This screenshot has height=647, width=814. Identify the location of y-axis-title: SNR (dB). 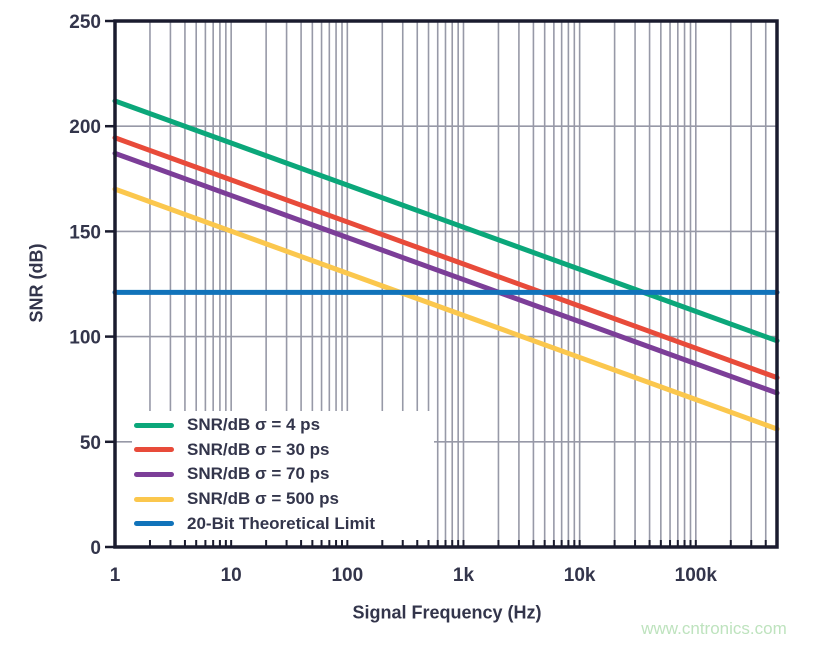
(36, 283).